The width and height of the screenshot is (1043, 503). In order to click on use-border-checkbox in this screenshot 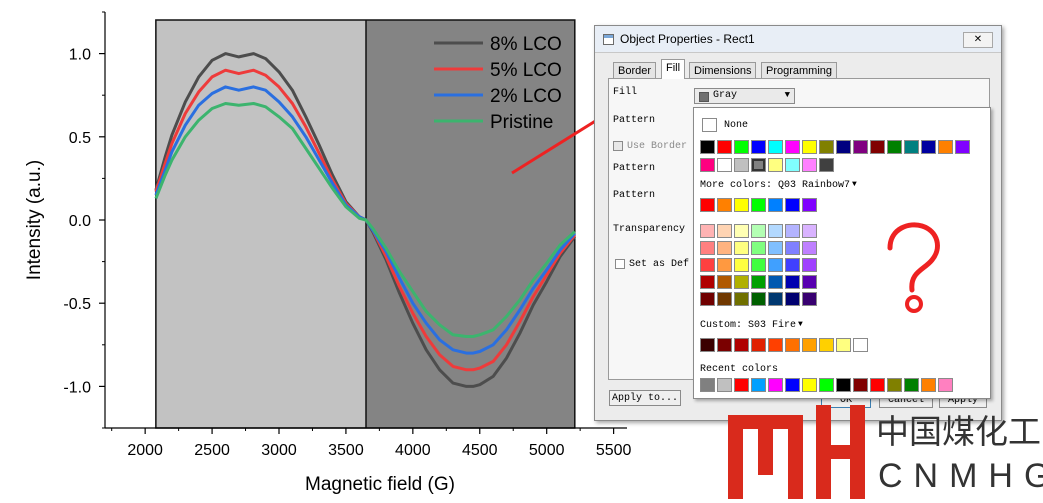, I will do `click(618, 146)`.